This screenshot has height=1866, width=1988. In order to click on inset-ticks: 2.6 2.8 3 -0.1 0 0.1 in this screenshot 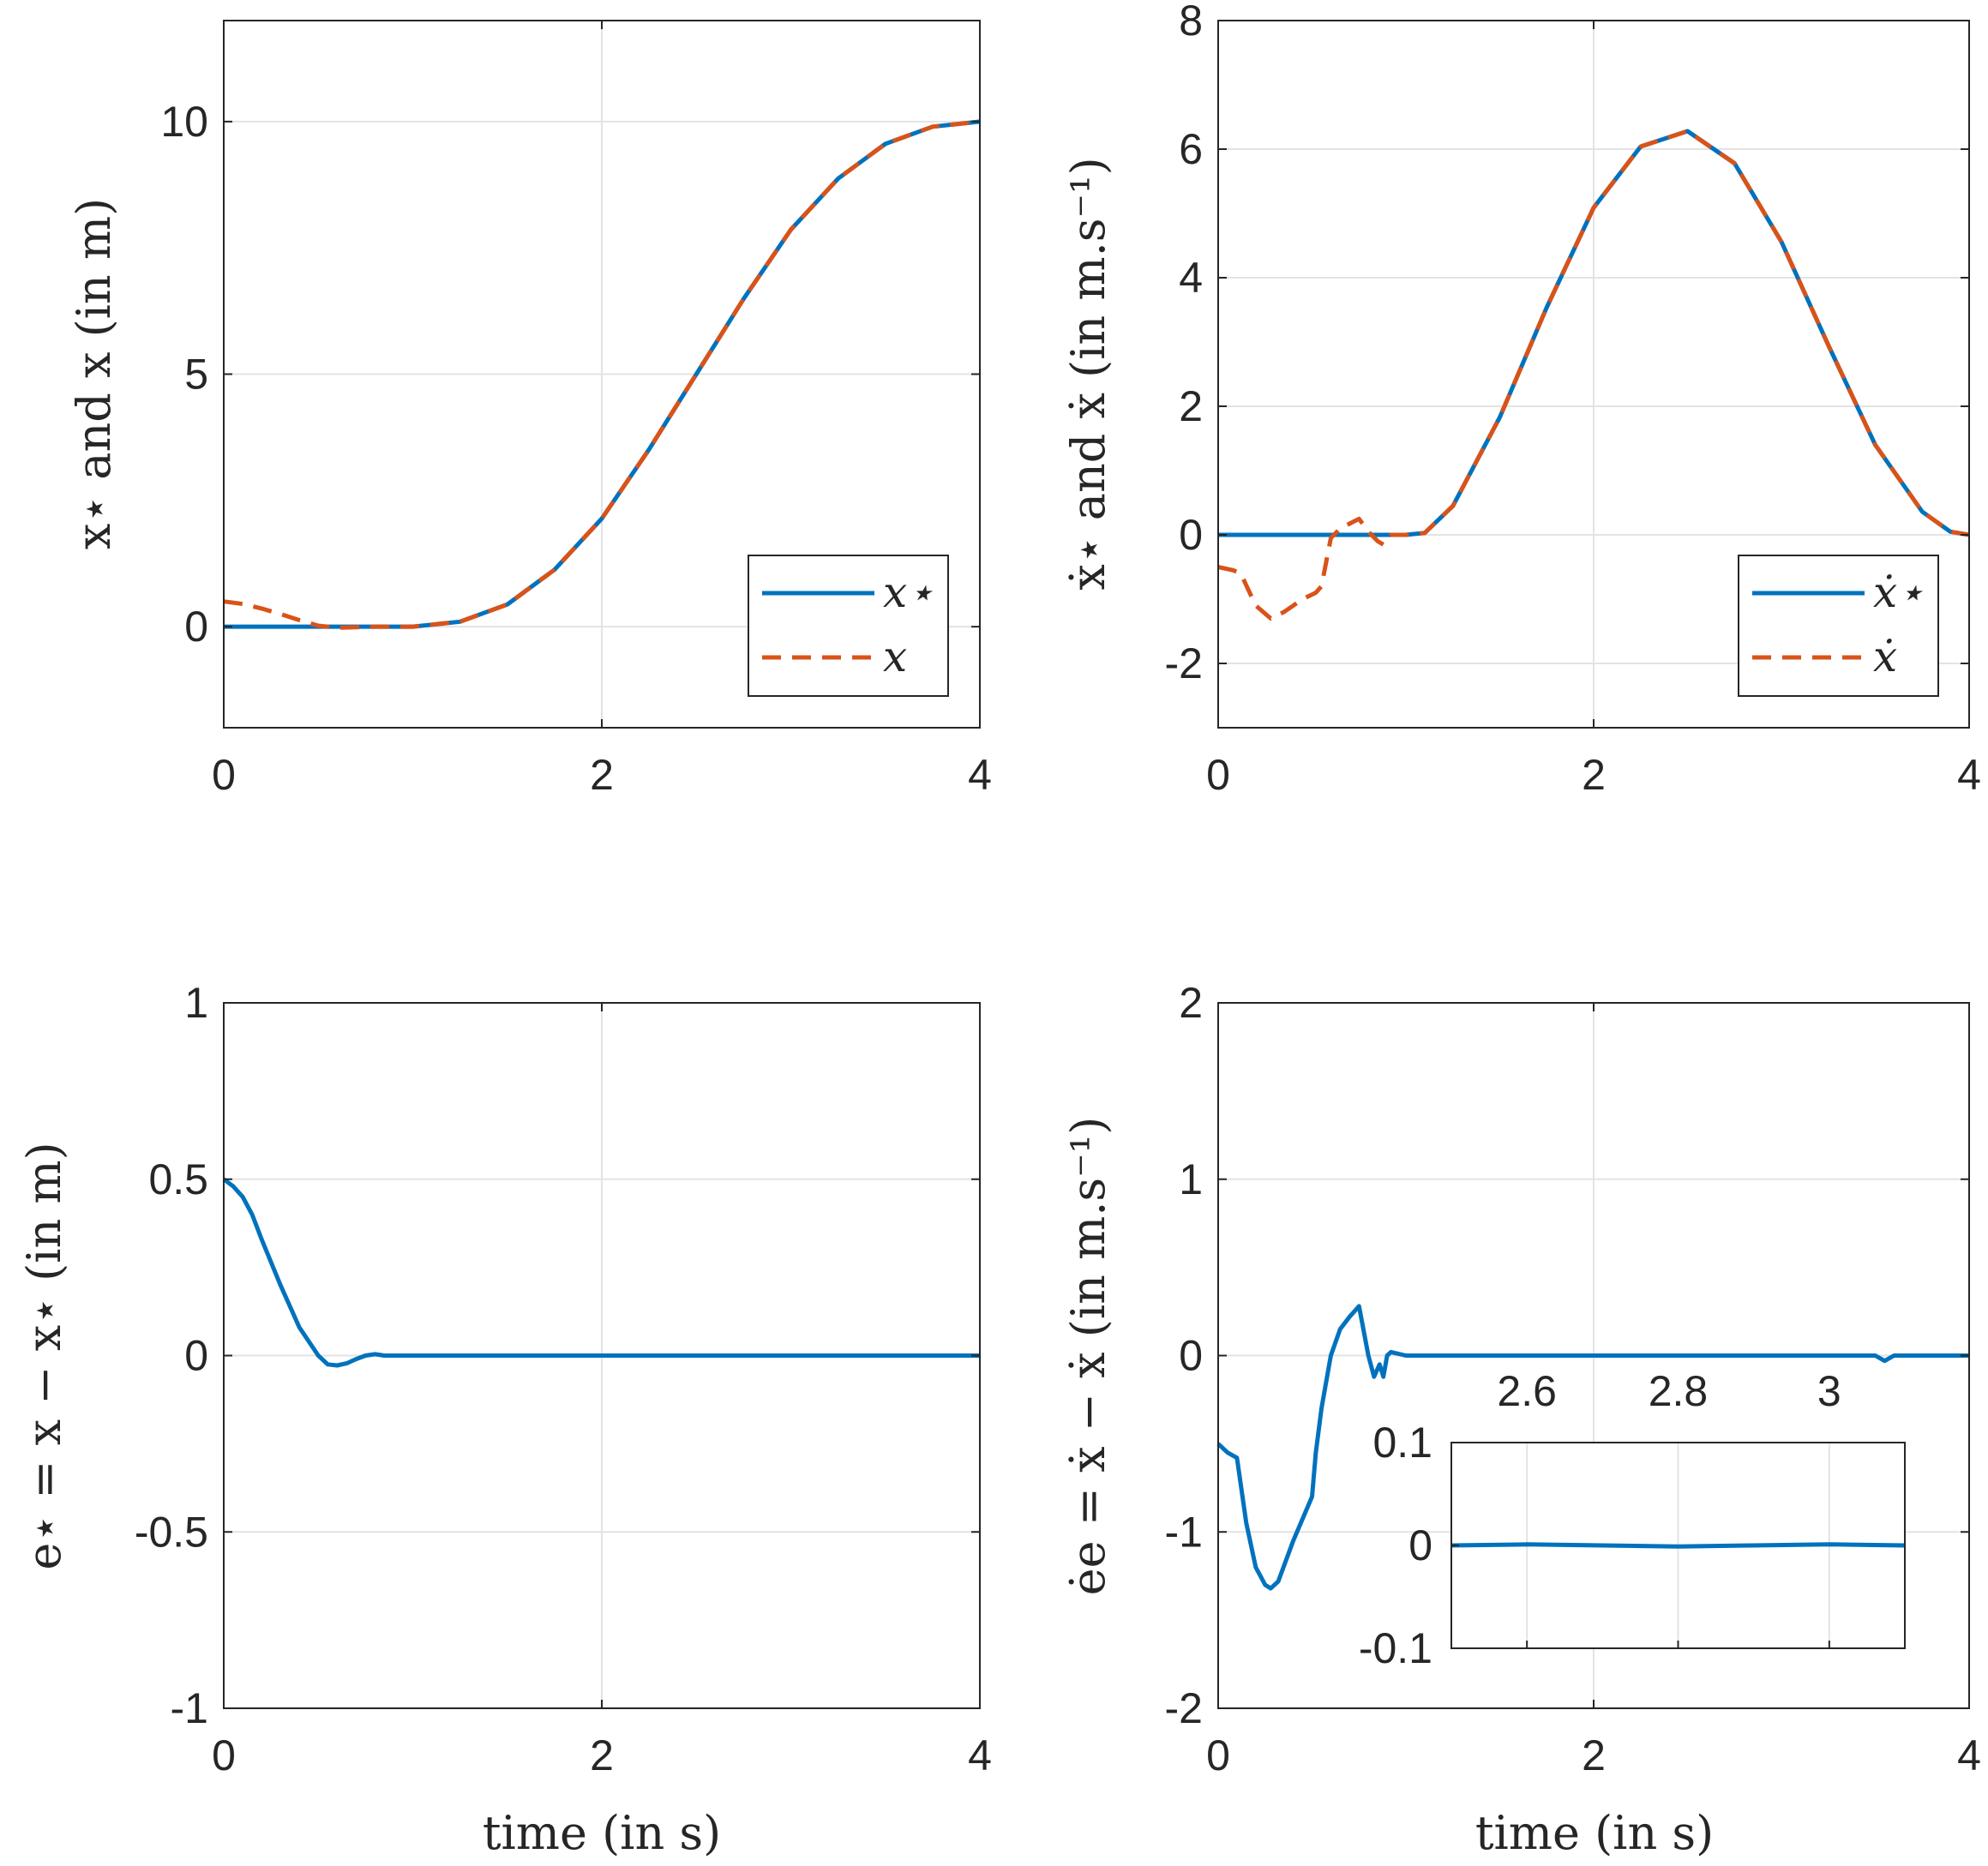, I will do `click(1600, 1519)`.